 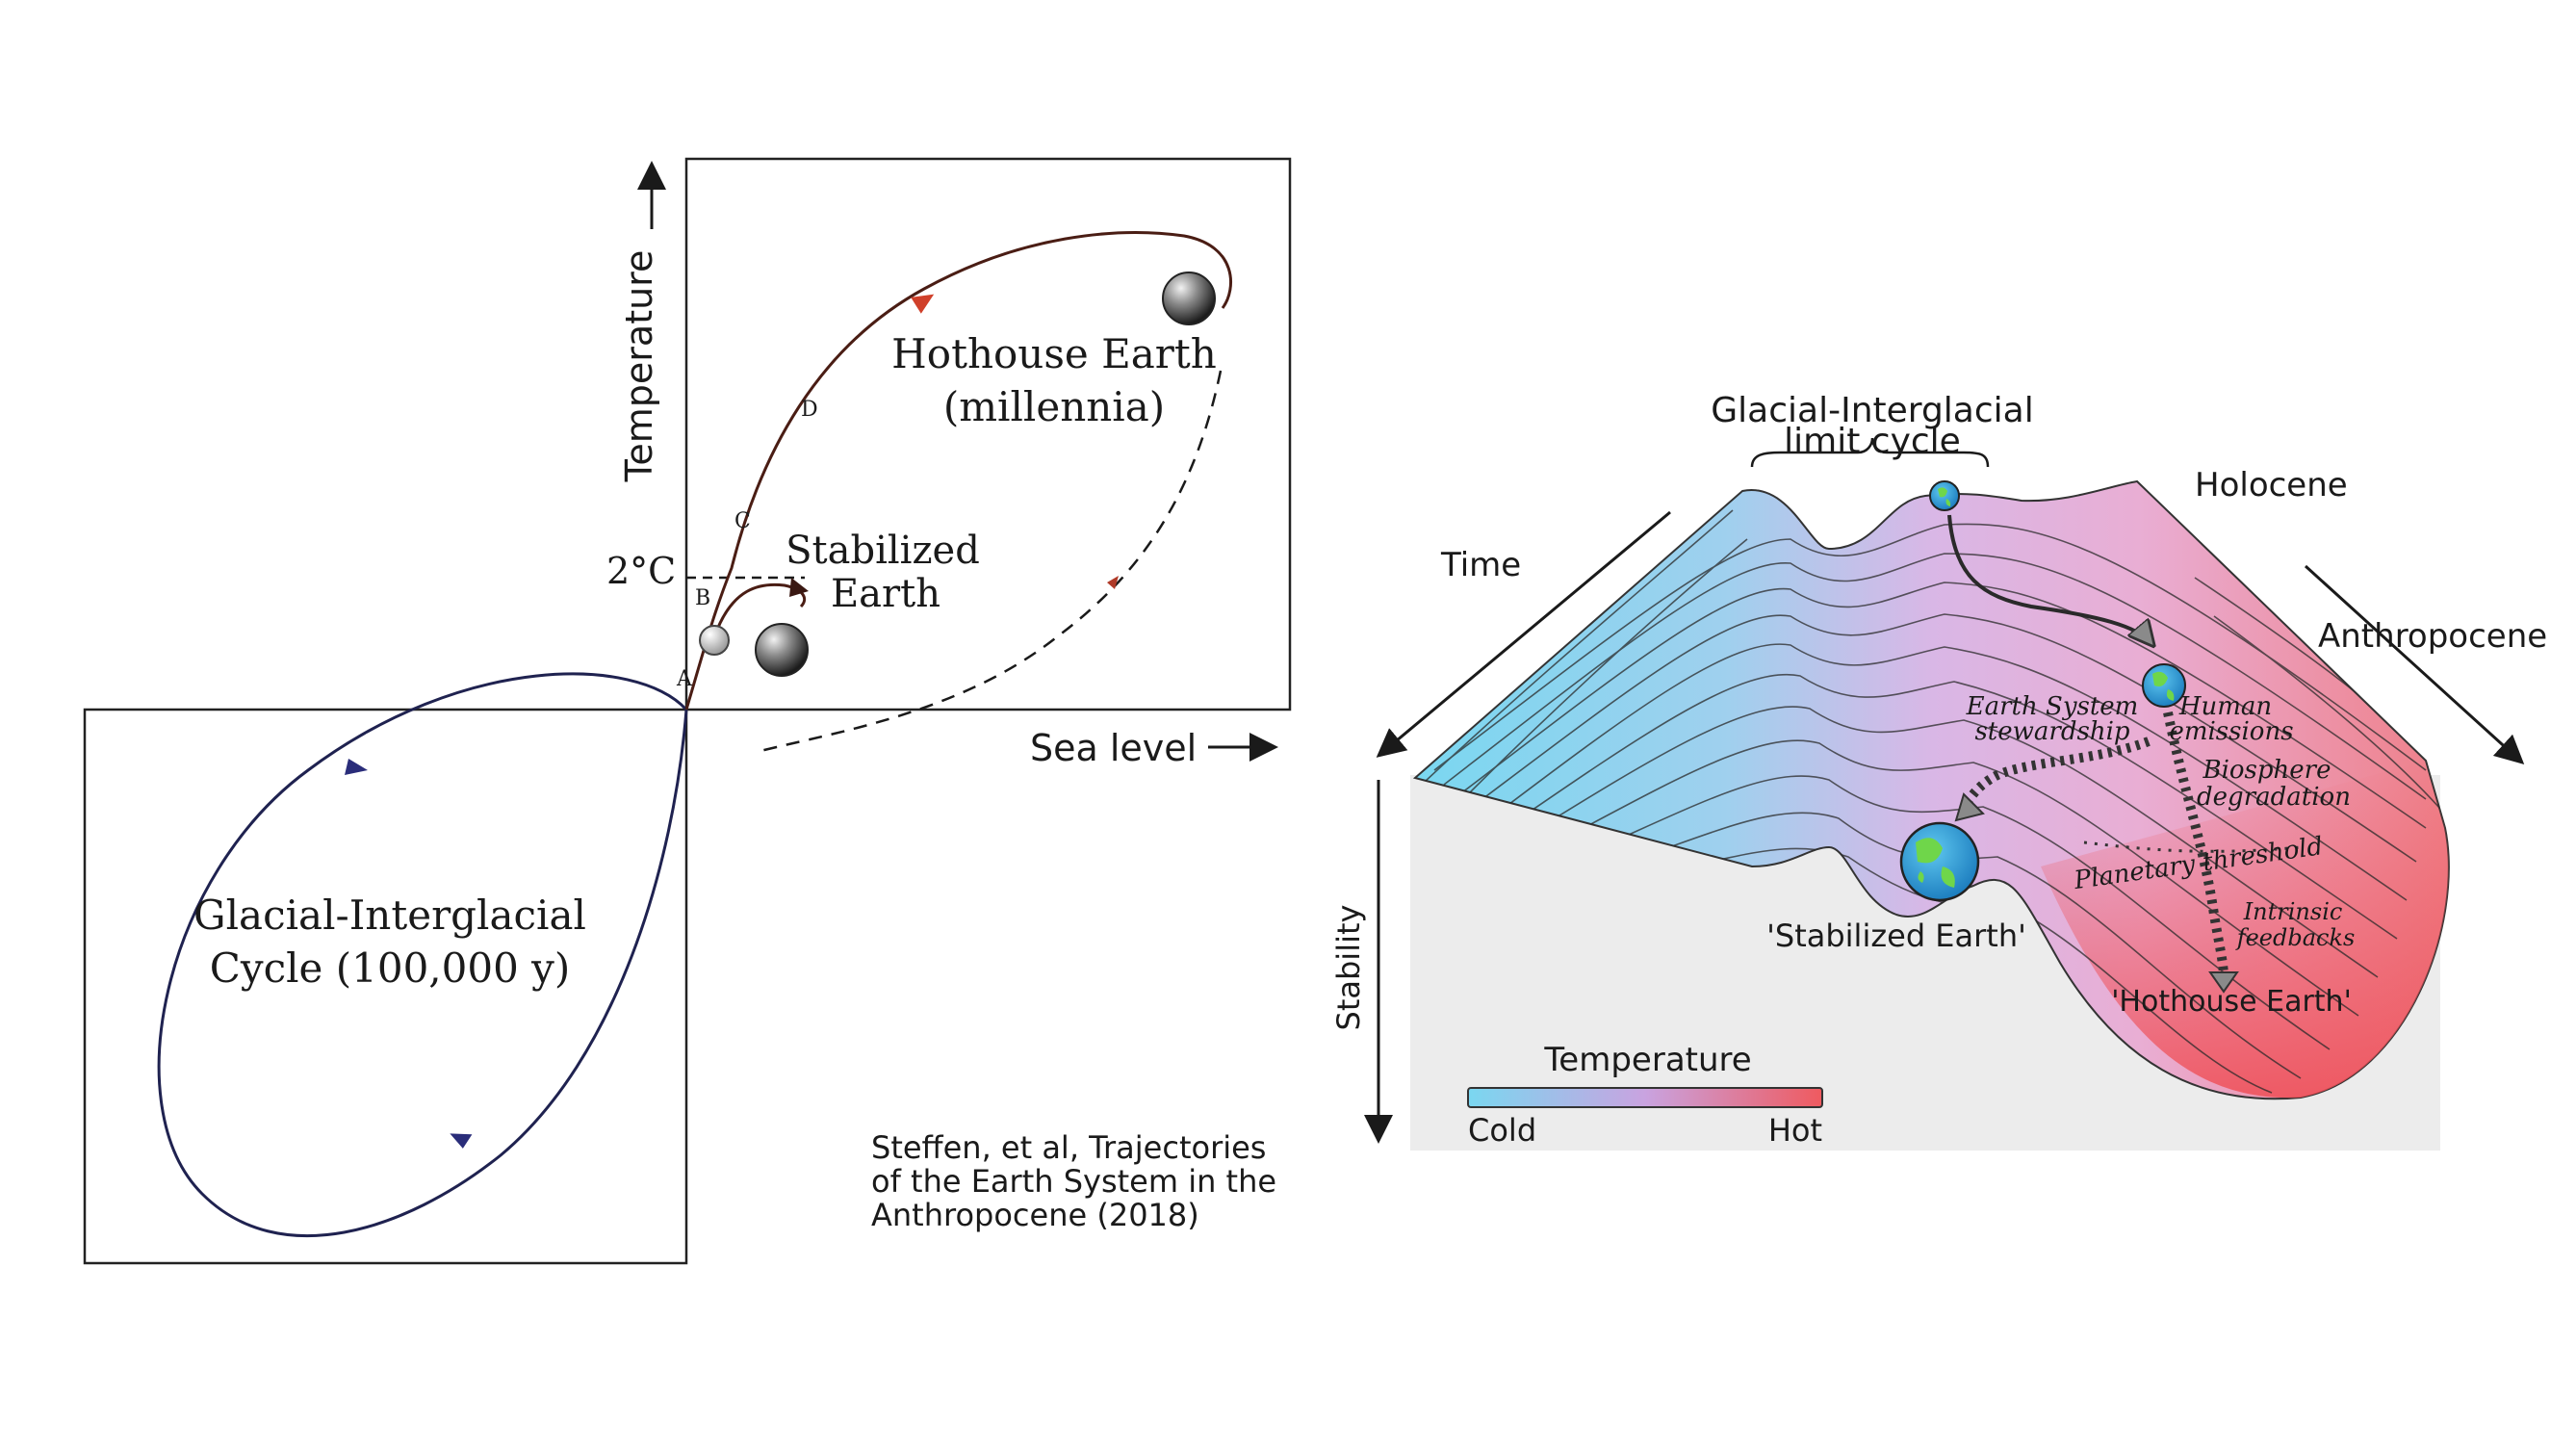 What do you see at coordinates (1939, 861) in the screenshot?
I see `stabilized-earth-globe` at bounding box center [1939, 861].